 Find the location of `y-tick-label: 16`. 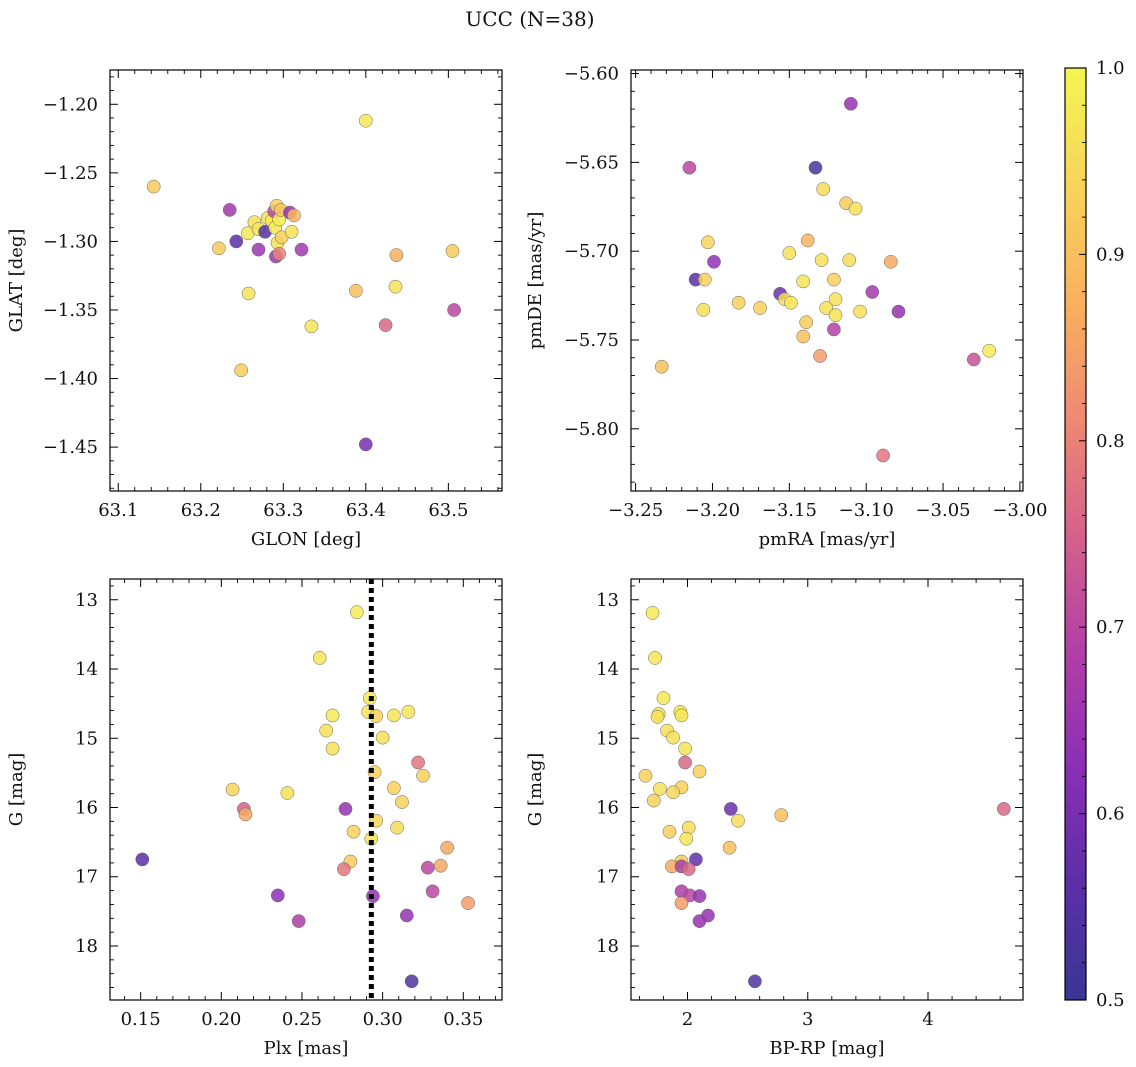

y-tick-label: 16 is located at coordinates (86, 808).